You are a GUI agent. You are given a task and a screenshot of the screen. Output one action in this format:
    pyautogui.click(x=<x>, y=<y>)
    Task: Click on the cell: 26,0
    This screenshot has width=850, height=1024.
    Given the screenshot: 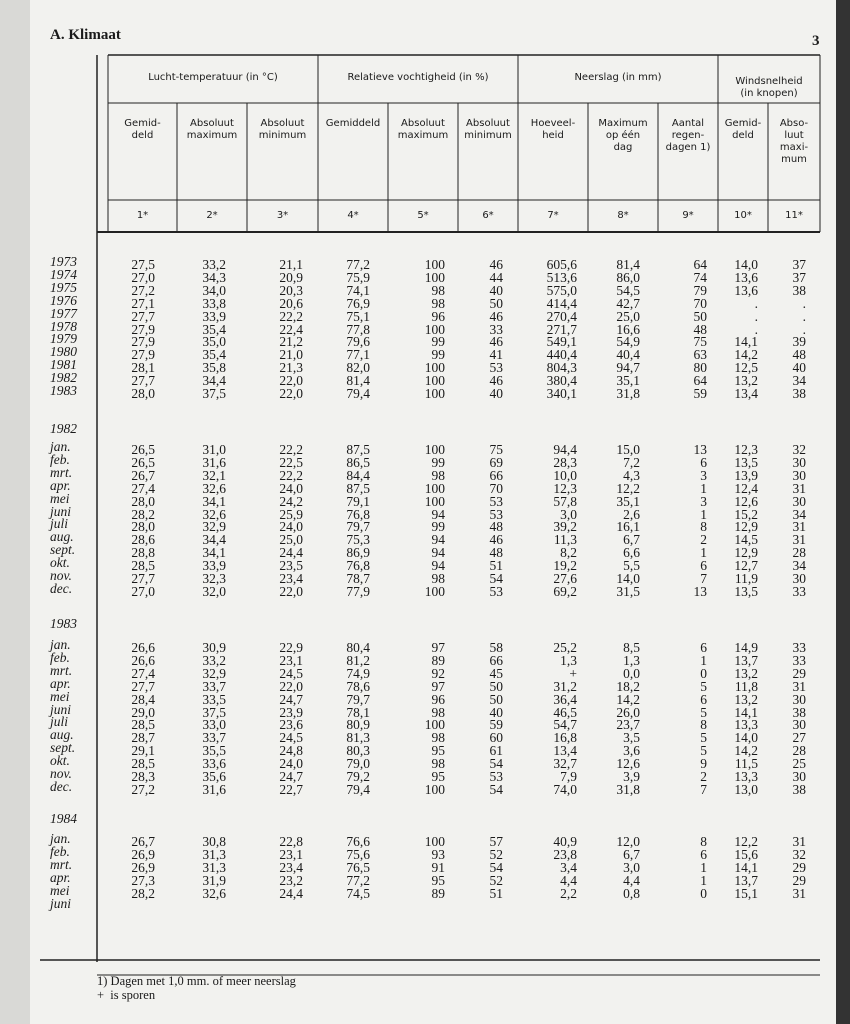 What is the action you would take?
    pyautogui.click(x=628, y=712)
    